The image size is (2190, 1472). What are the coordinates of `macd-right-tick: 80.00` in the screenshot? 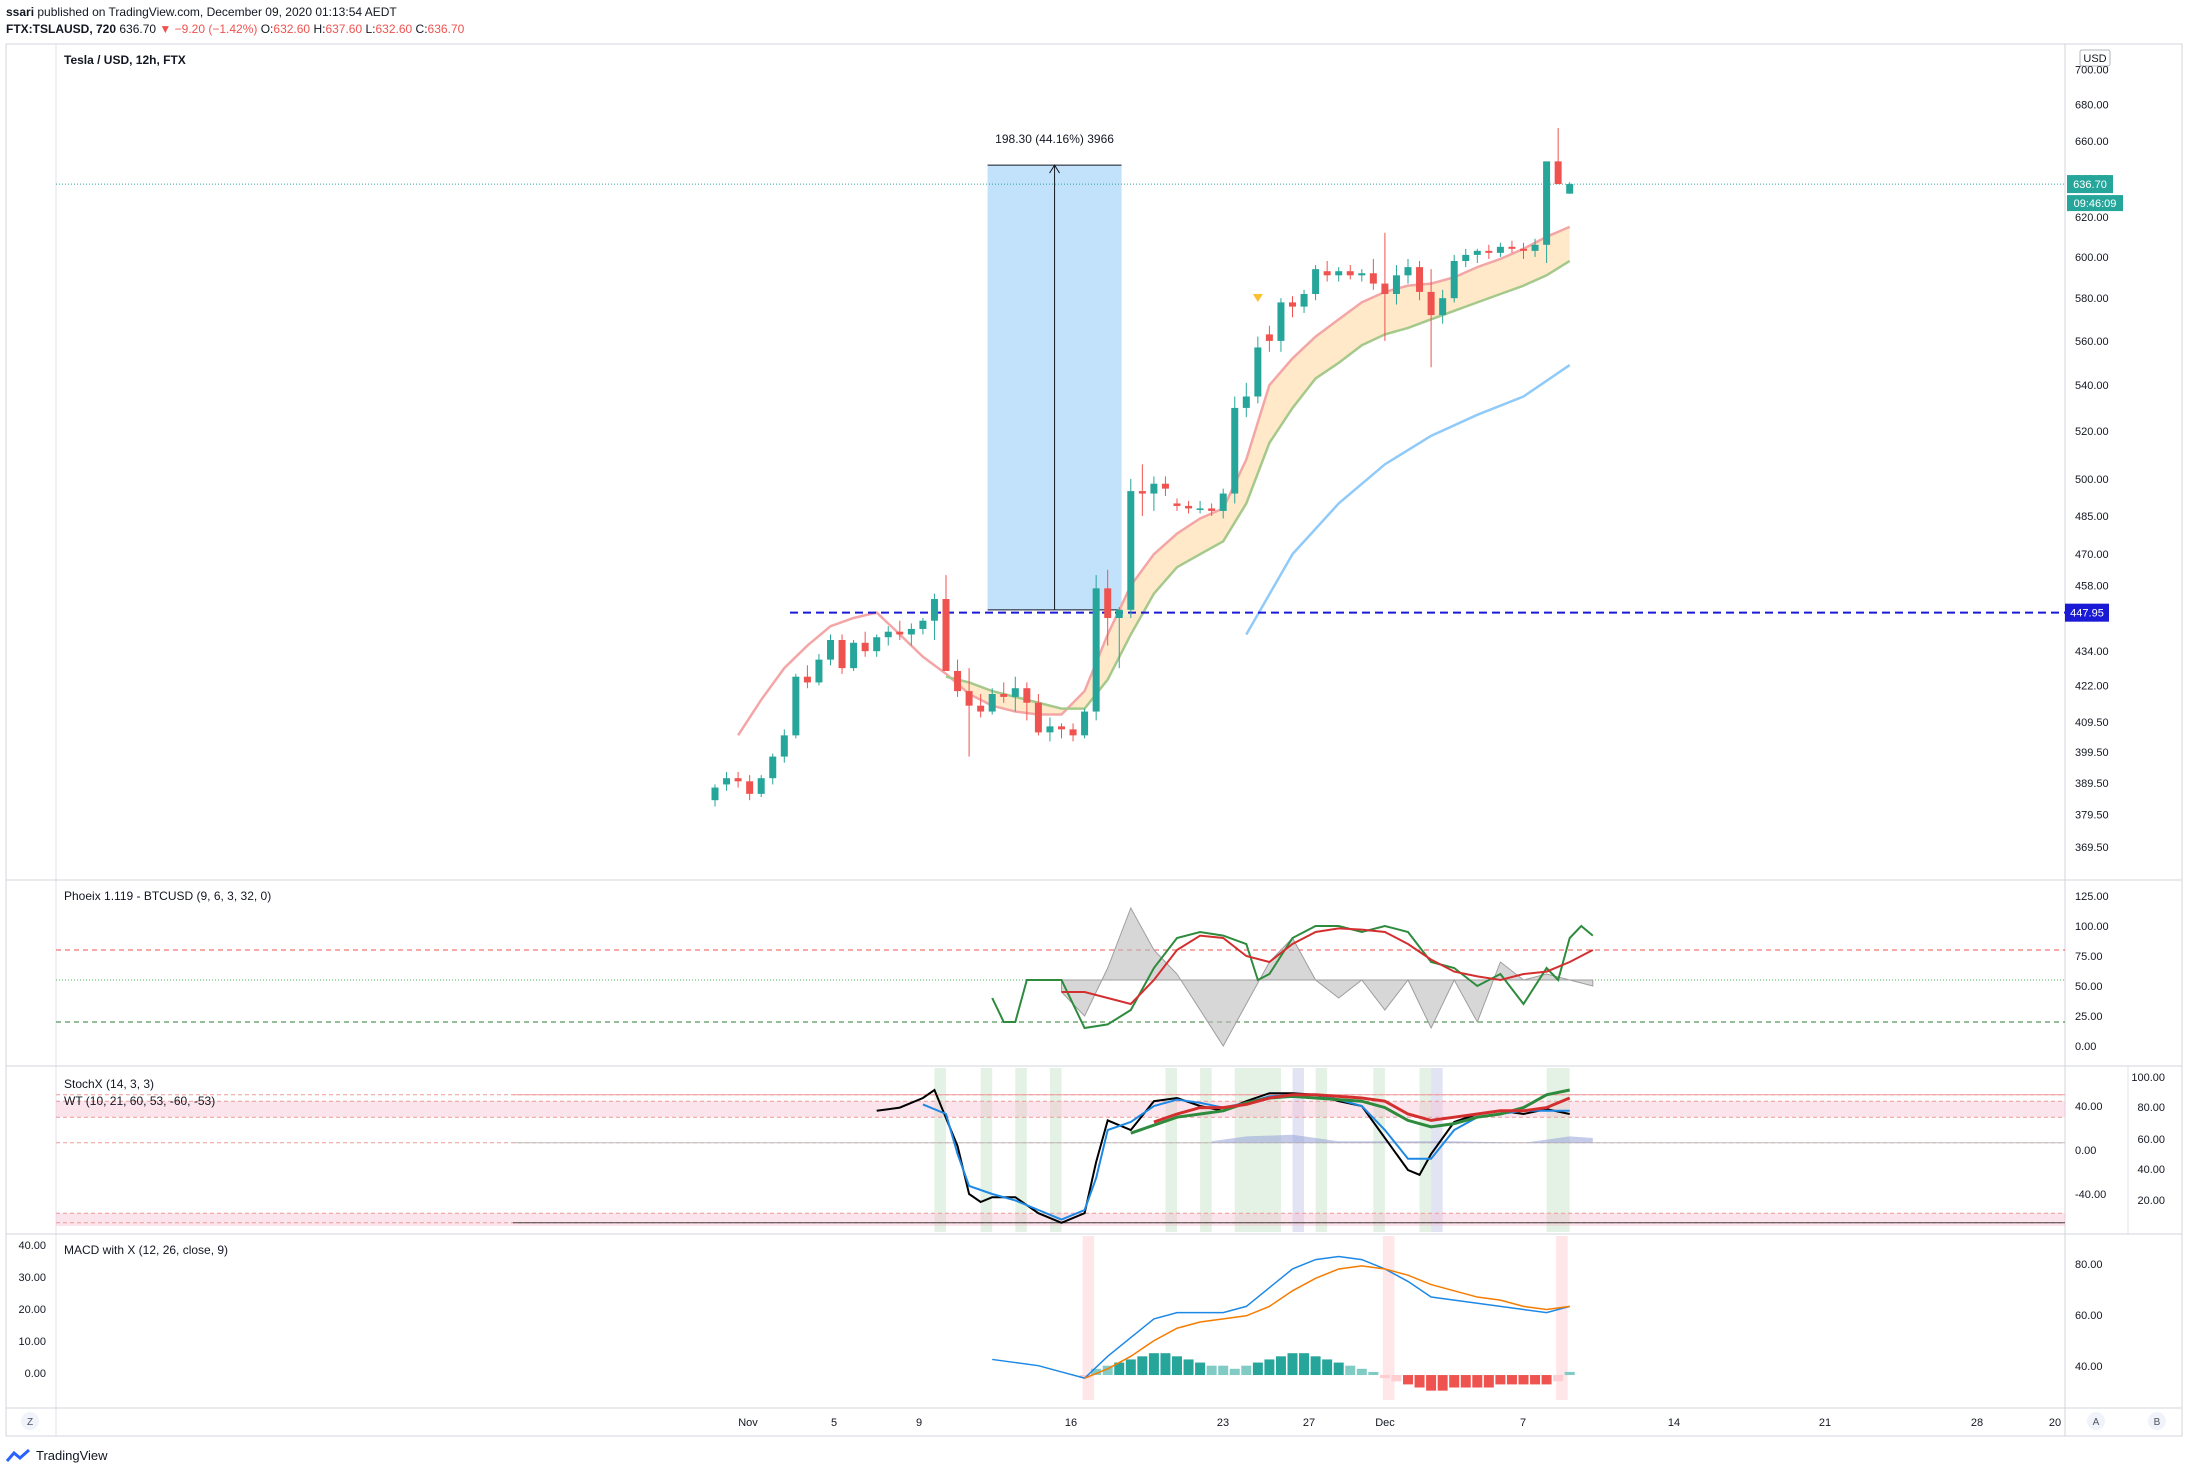 It's located at (2089, 1265).